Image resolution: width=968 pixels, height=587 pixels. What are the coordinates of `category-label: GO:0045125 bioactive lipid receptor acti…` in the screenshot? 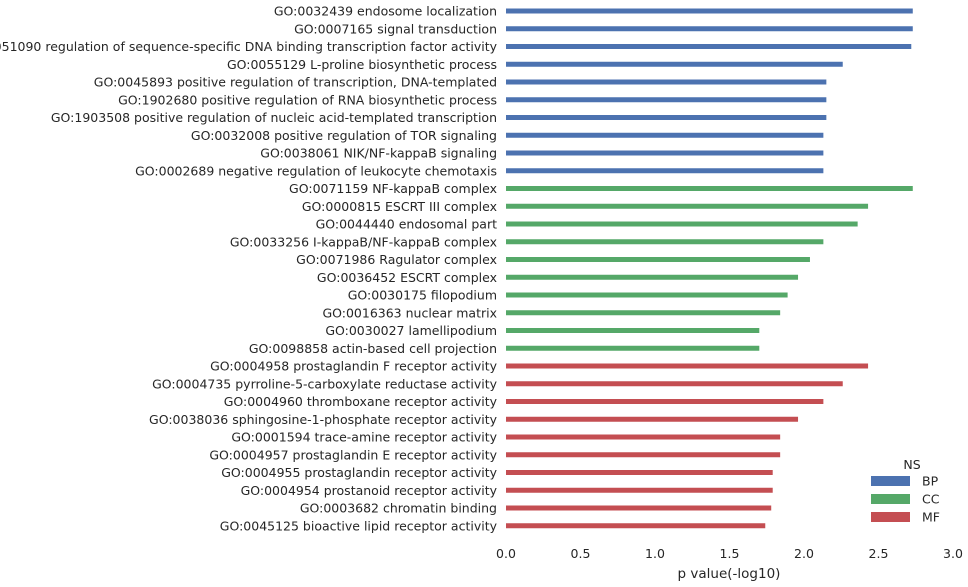 It's located at (359, 525).